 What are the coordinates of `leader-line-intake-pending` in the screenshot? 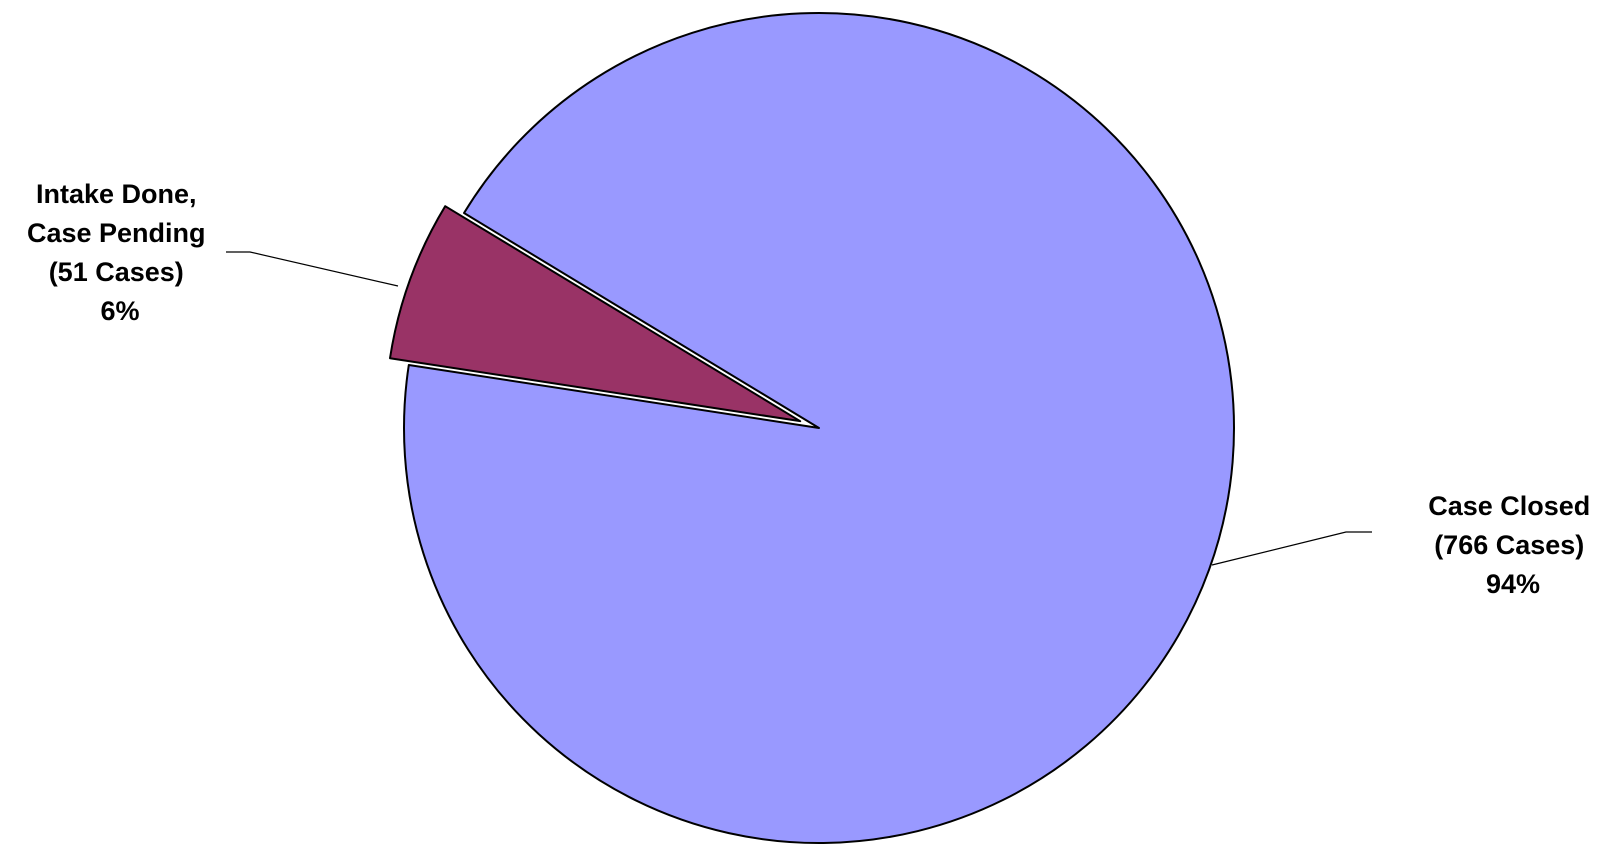 It's located at (312, 269).